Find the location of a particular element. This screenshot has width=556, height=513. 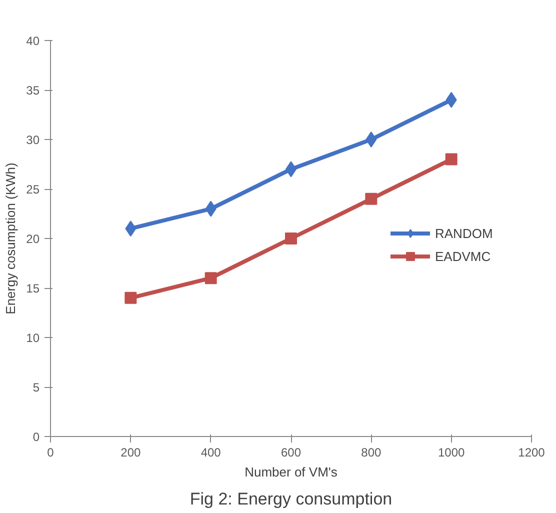

y-tick-label: 20 is located at coordinates (33, 239).